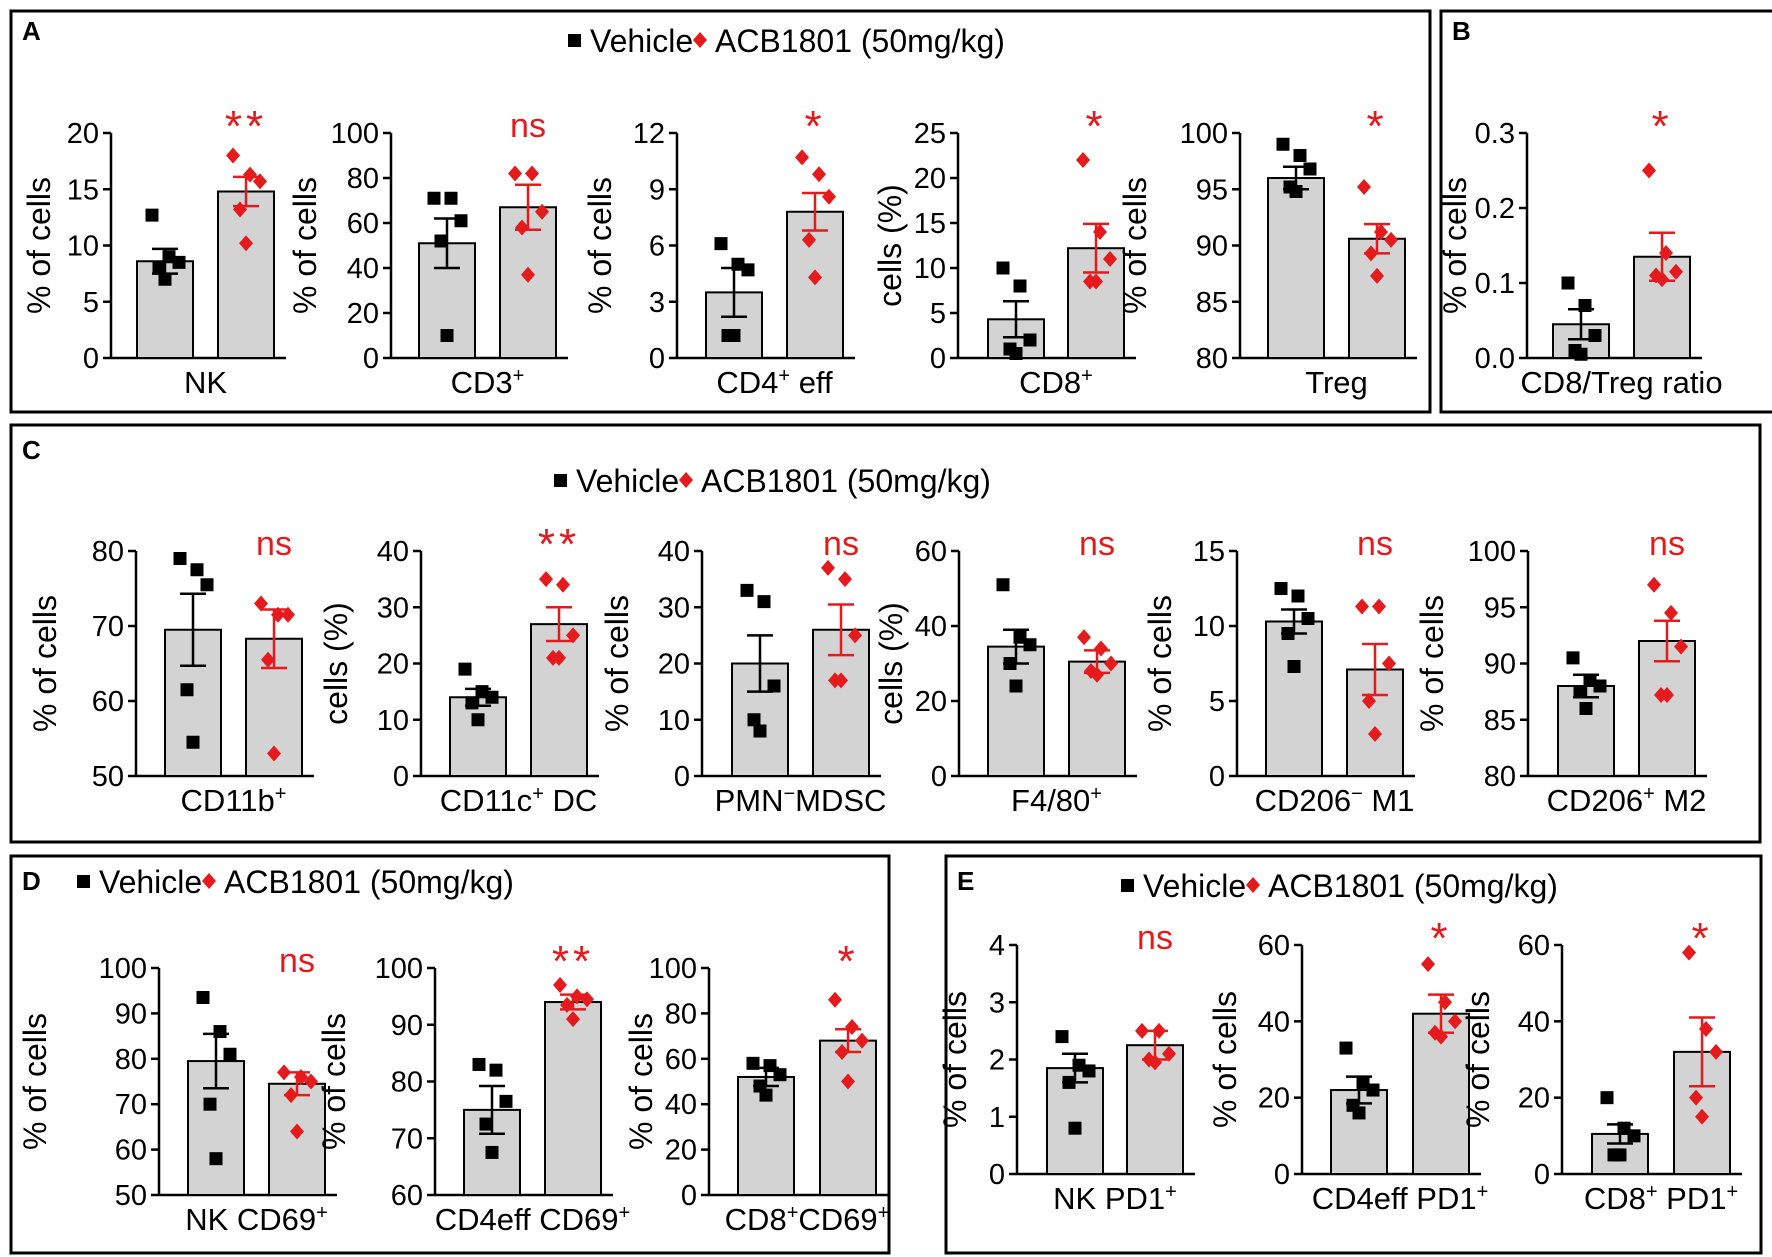 The height and width of the screenshot is (1257, 1772). What do you see at coordinates (1601, 1065) in the screenshot?
I see `chart-cd8-pd1-: 0 20 40 60 % of cells CD8+ PD1+ *` at bounding box center [1601, 1065].